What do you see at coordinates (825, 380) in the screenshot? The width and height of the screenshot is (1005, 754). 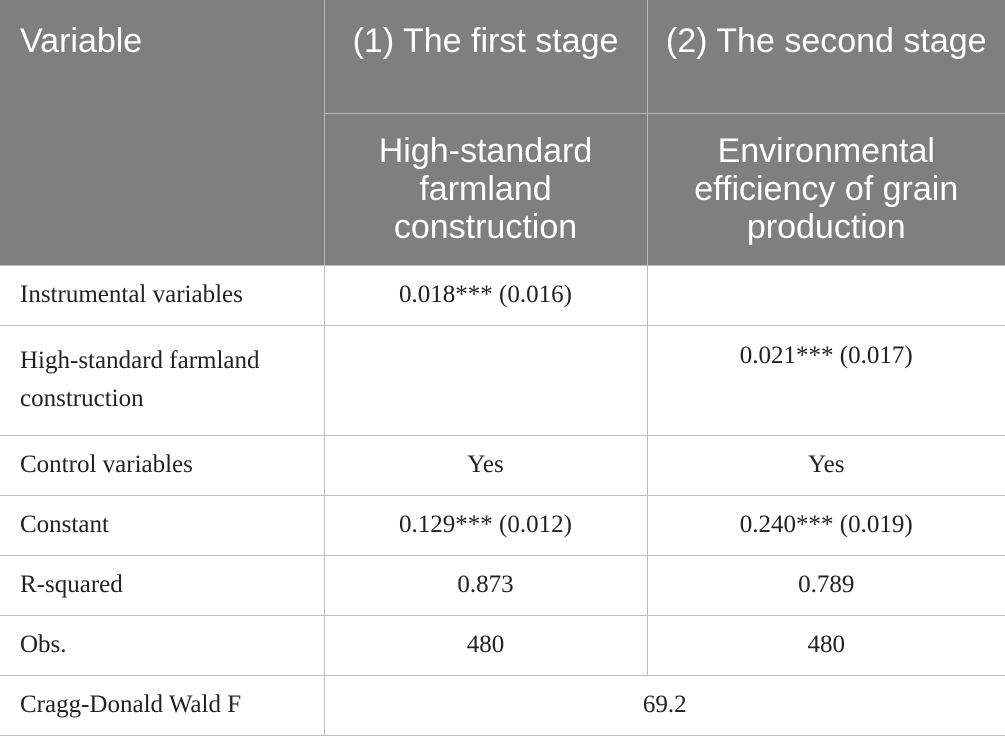 I see `row-value-second: 0.021*** (0.017)` at bounding box center [825, 380].